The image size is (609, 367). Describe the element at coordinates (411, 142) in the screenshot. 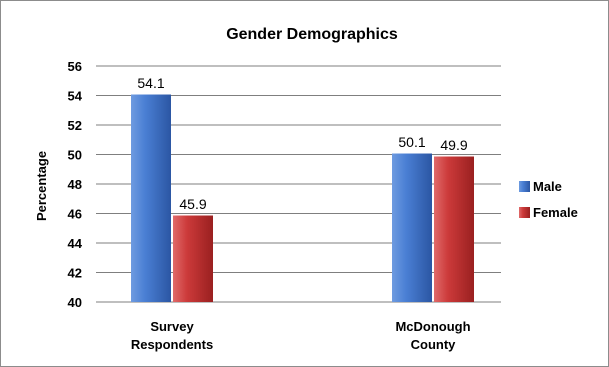

I see `data-label: 50.1` at that location.